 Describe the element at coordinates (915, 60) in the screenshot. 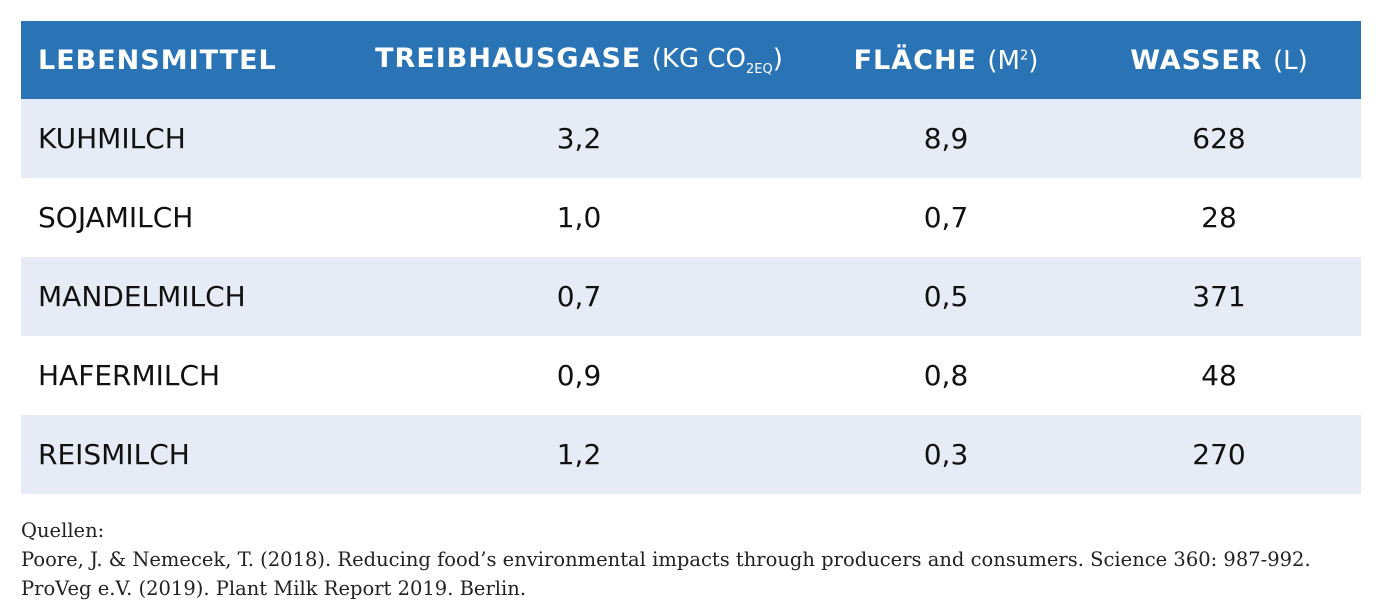

I see `header-area-label: FLÄCHE` at that location.